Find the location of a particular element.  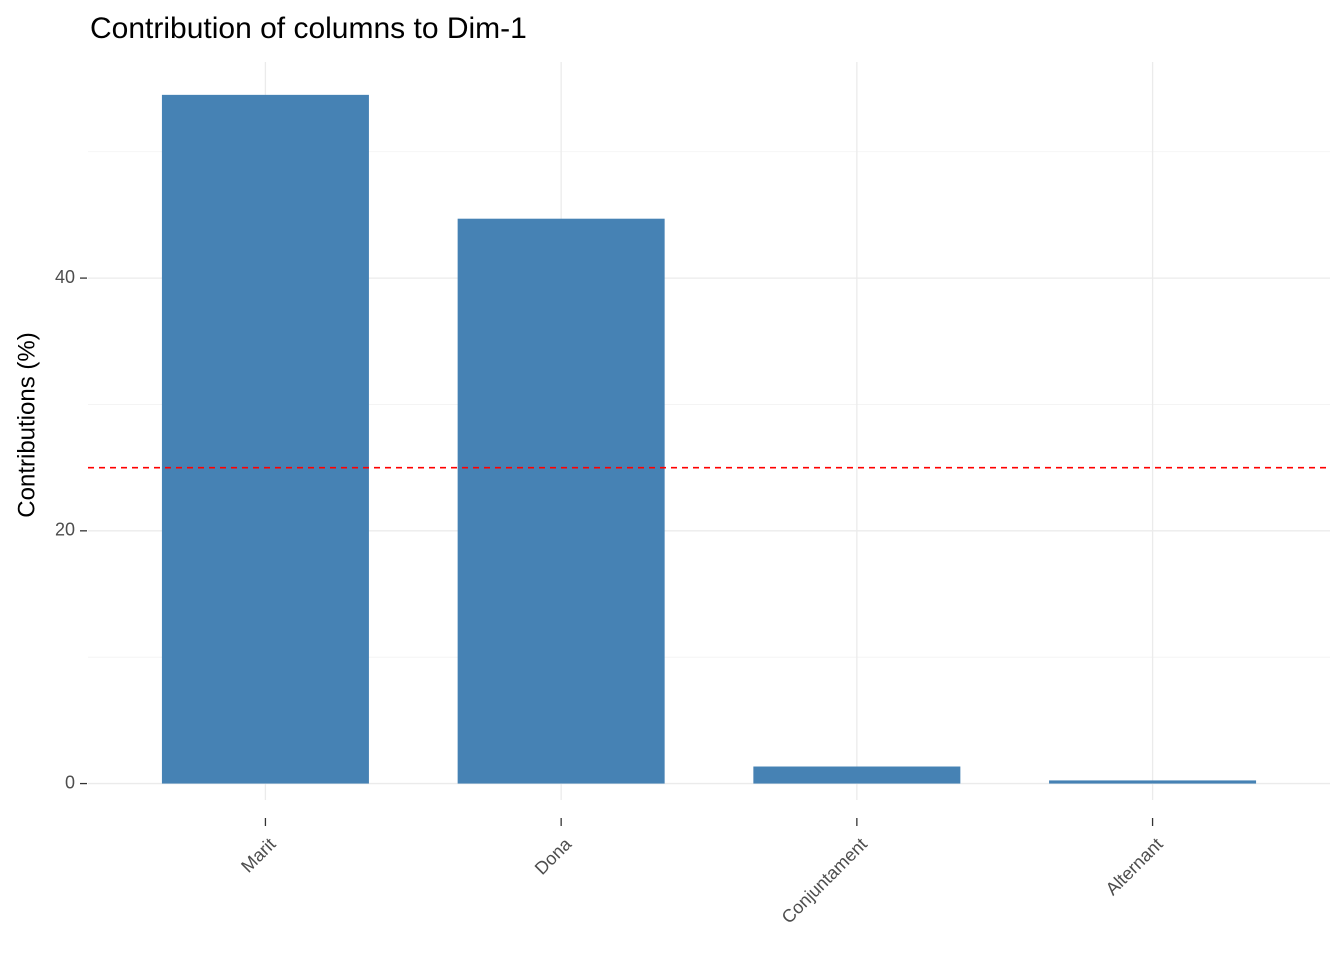

x-tick-label: Marit is located at coordinates (258, 855).